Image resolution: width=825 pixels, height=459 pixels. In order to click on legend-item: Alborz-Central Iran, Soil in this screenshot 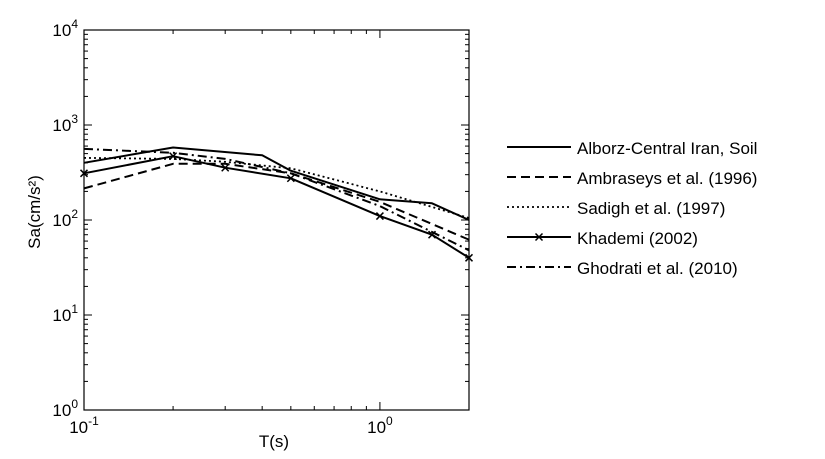, I will do `click(662, 148)`.